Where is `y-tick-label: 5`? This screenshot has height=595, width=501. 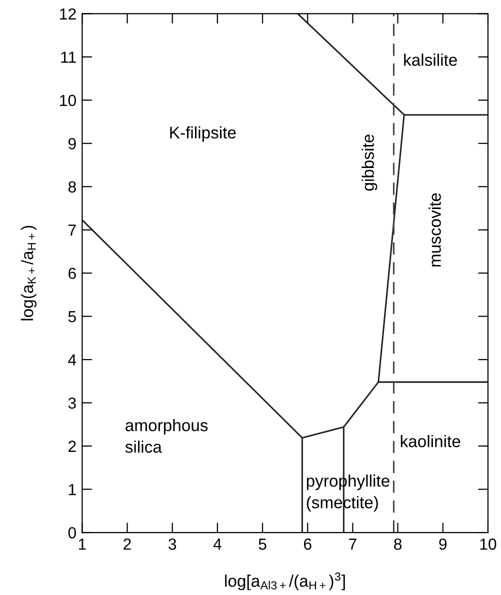 y-tick-label: 5 is located at coordinates (72, 316).